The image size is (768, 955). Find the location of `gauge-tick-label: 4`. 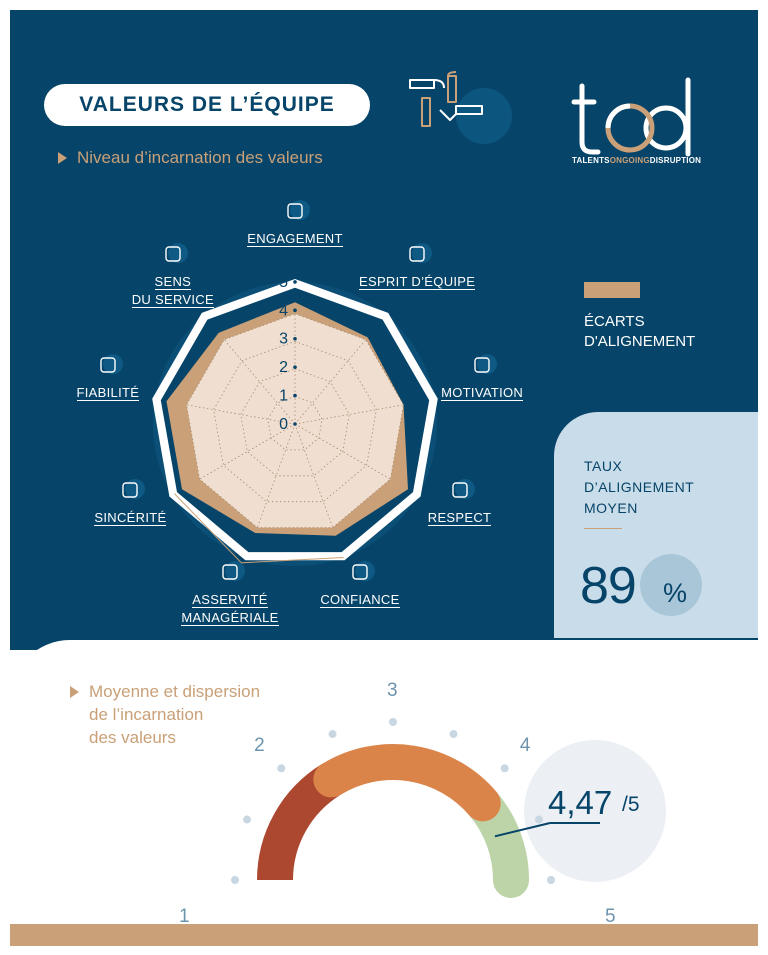

gauge-tick-label: 4 is located at coordinates (525, 746).